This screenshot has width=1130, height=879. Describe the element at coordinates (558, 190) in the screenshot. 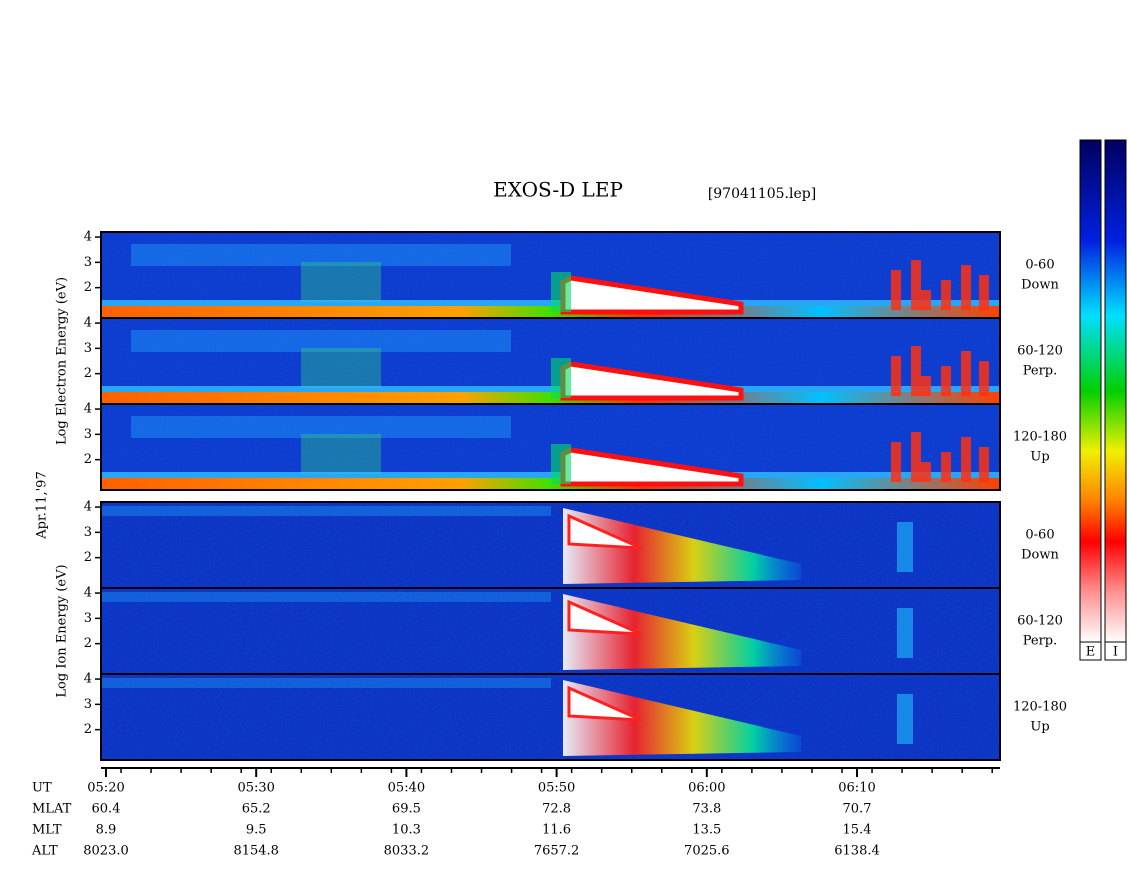

I see `title: EXOS-D LEP` at that location.